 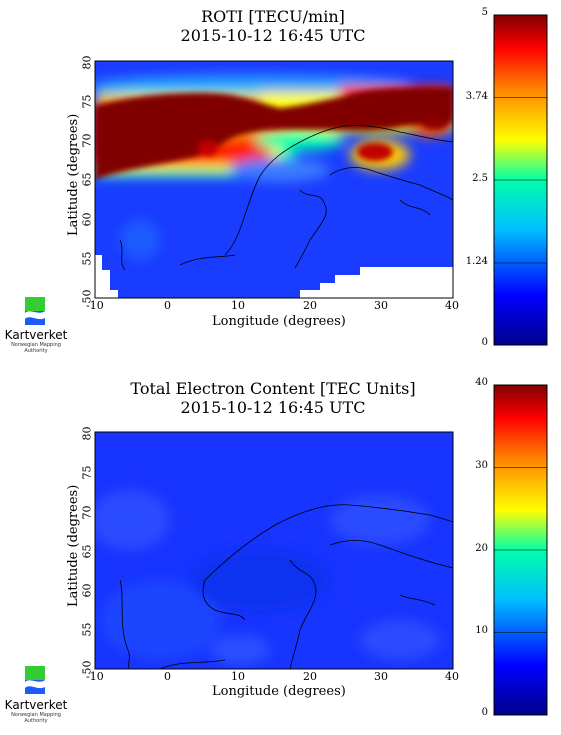 I want to click on roti-cbar-tick: 0, so click(x=484, y=342).